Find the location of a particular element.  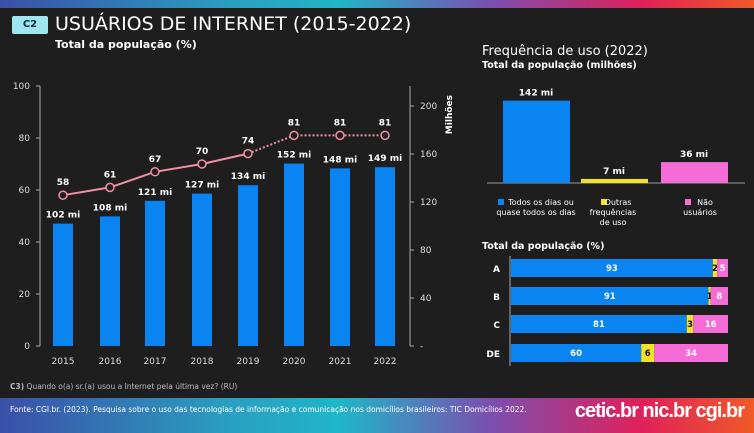

x-tick-label: 2015 is located at coordinates (63, 362).